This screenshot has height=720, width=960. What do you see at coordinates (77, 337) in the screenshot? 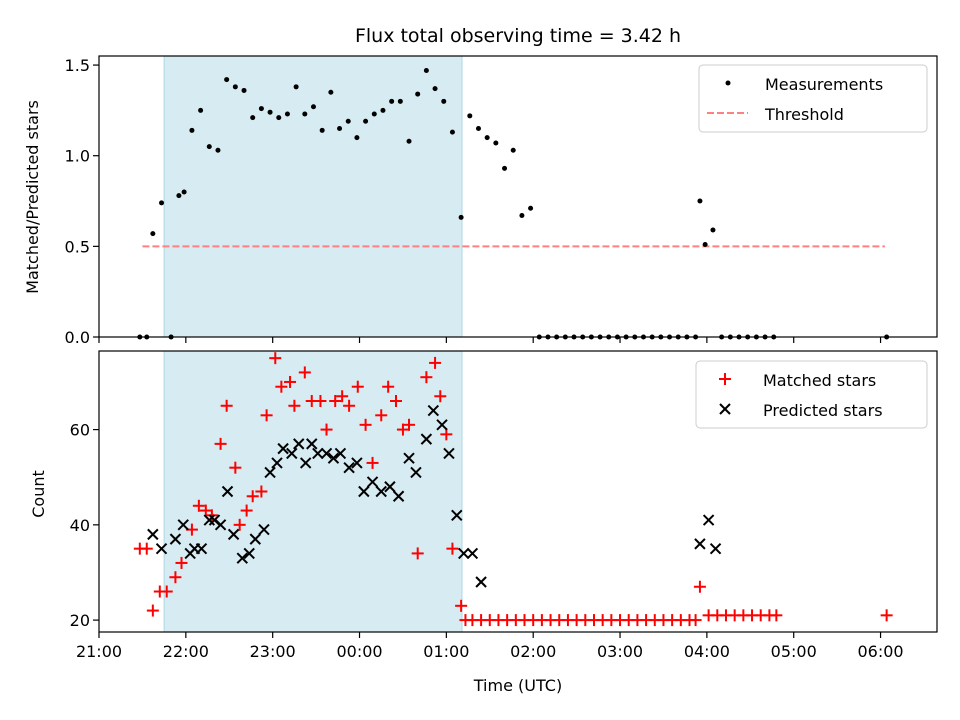
I see `y-tick-label: 0.0` at bounding box center [77, 337].